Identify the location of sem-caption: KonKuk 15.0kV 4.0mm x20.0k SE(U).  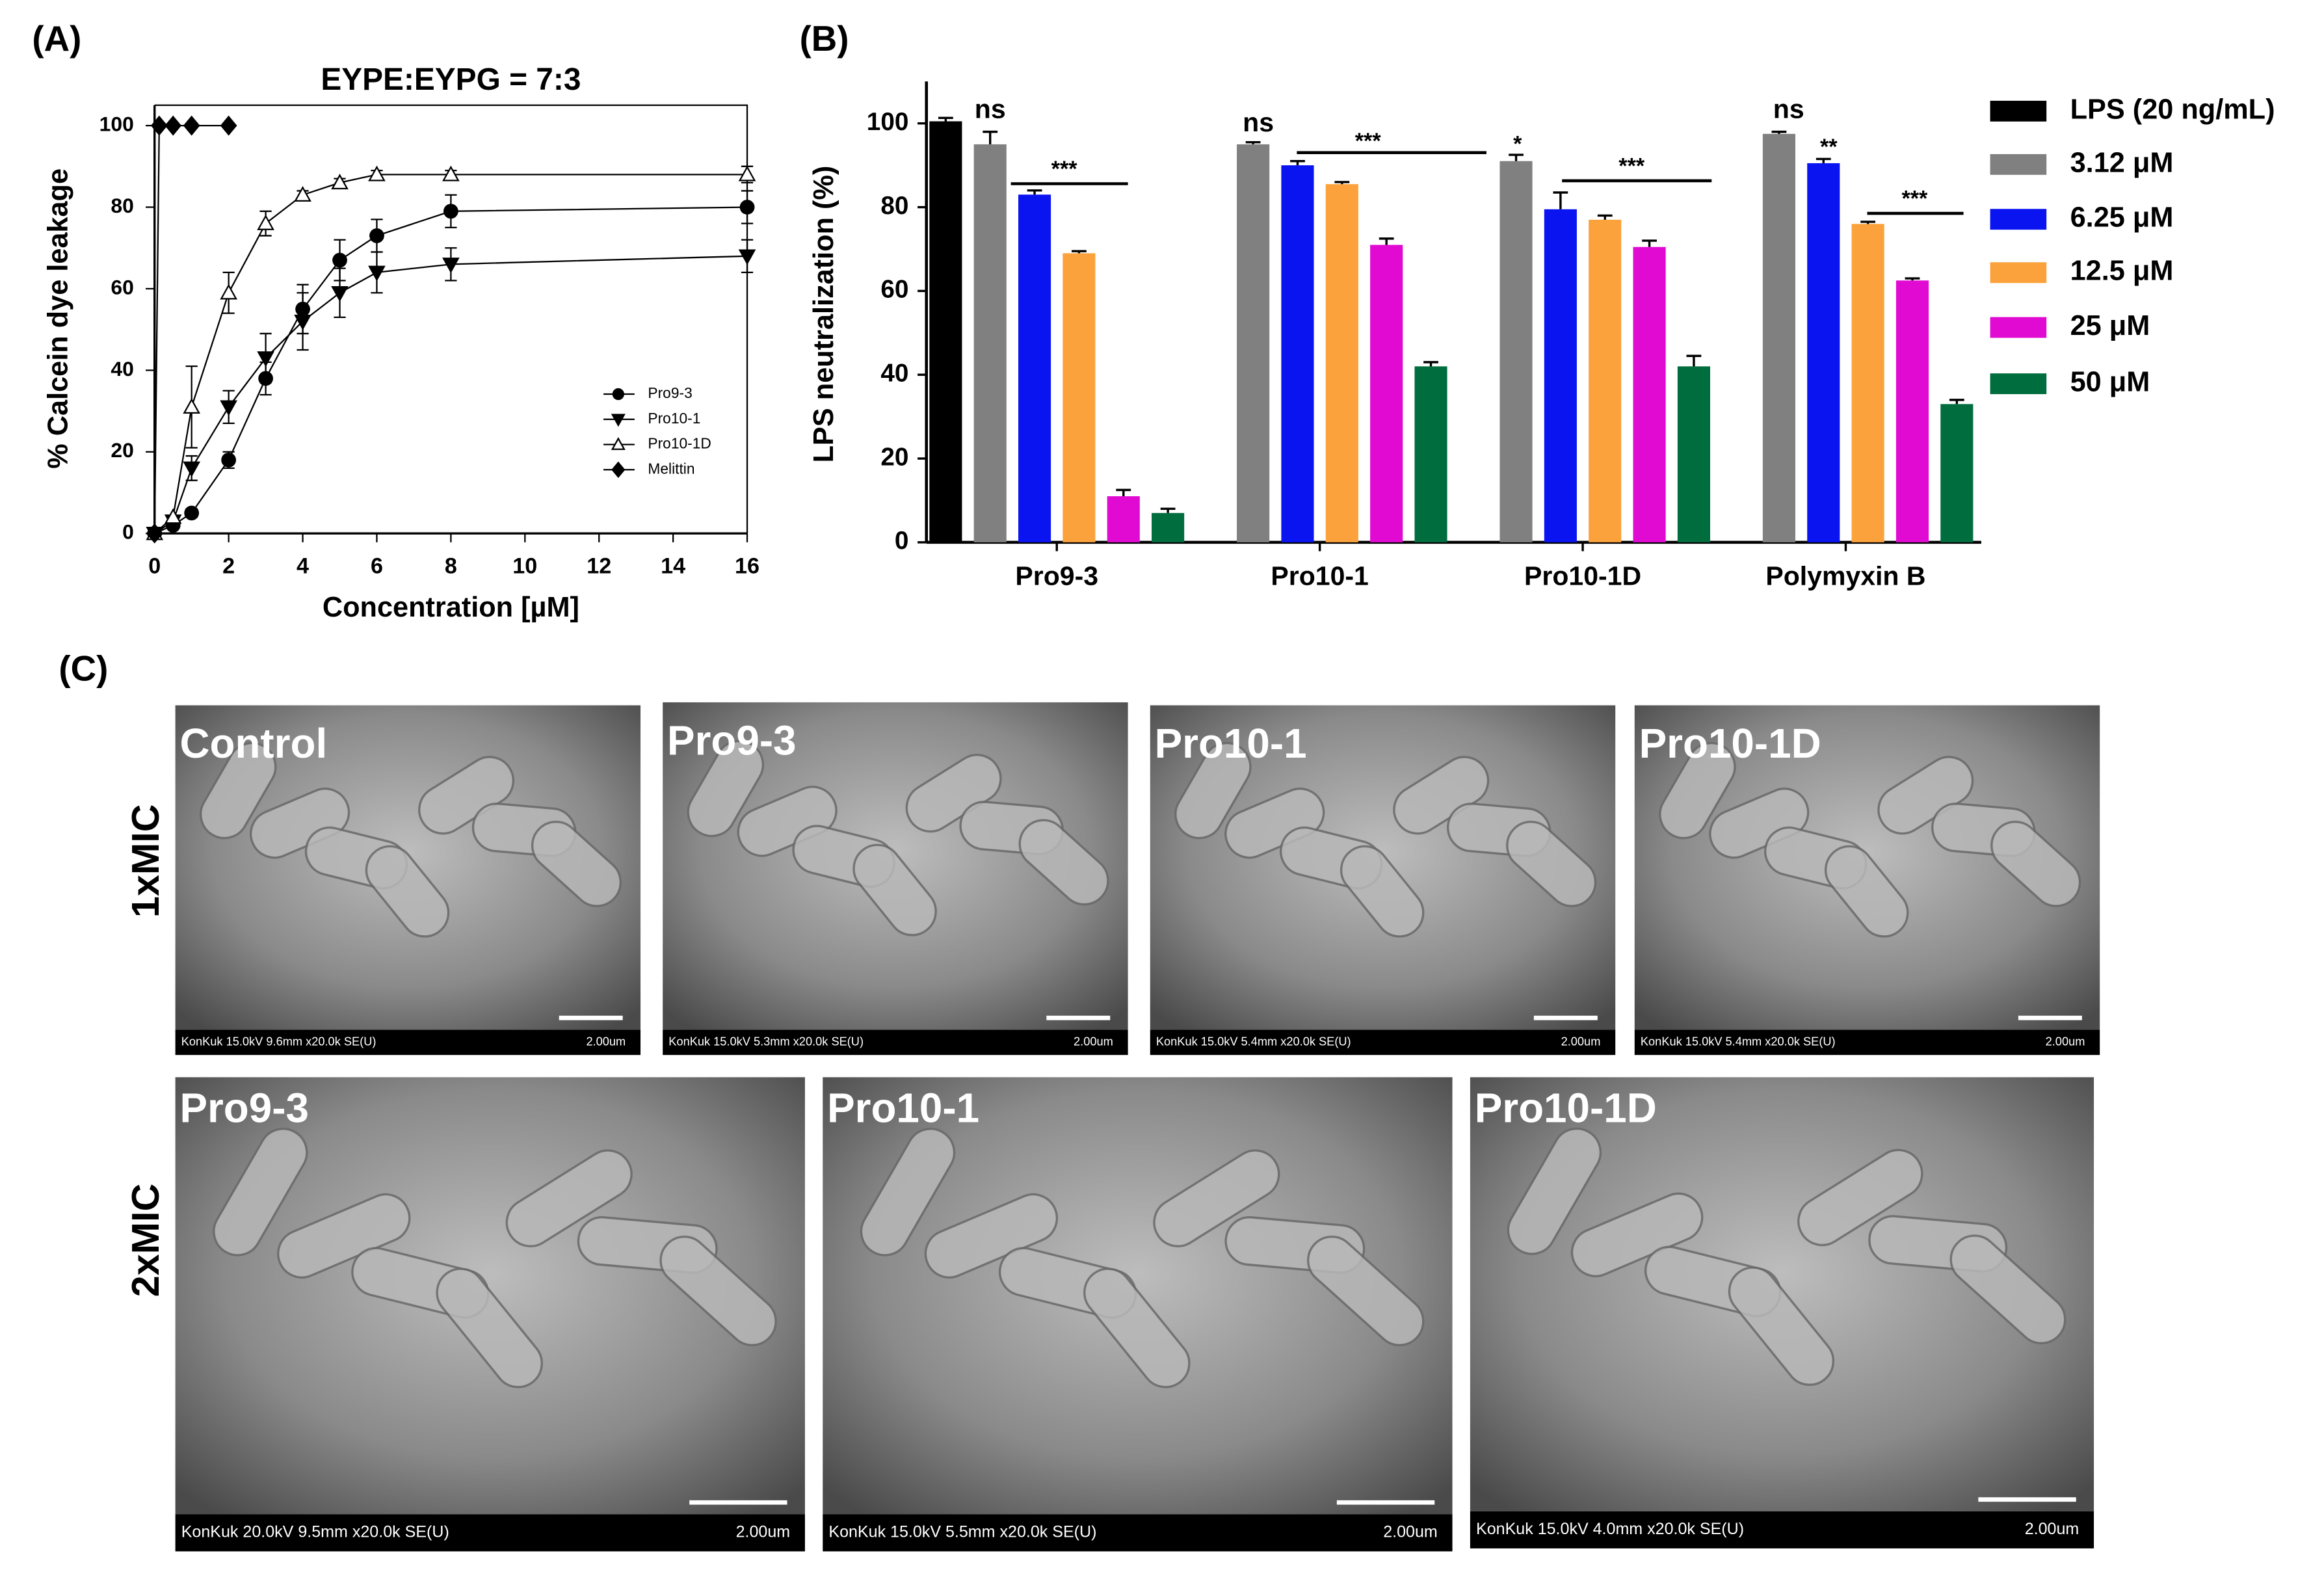
(1610, 1529).